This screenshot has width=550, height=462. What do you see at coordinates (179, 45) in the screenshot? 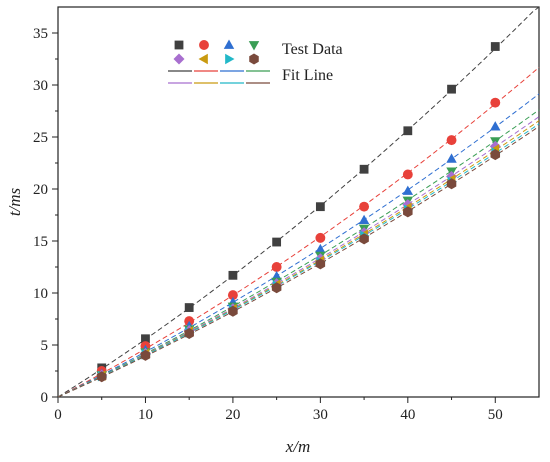
I see `legend-marker-square` at bounding box center [179, 45].